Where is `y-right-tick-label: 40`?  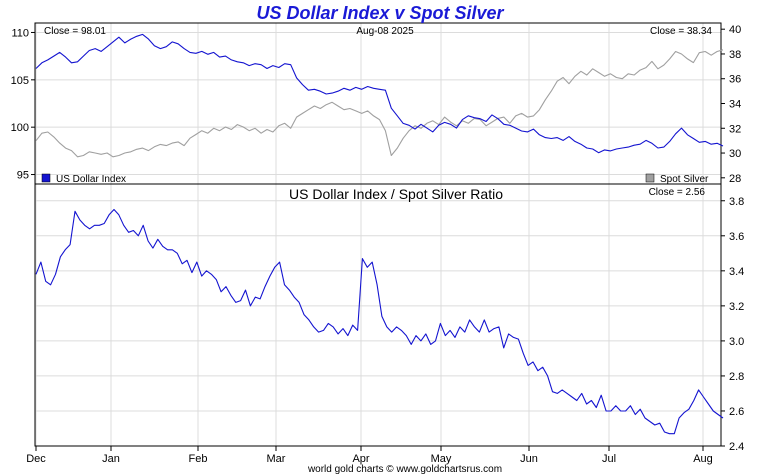 y-right-tick-label: 40 is located at coordinates (735, 30).